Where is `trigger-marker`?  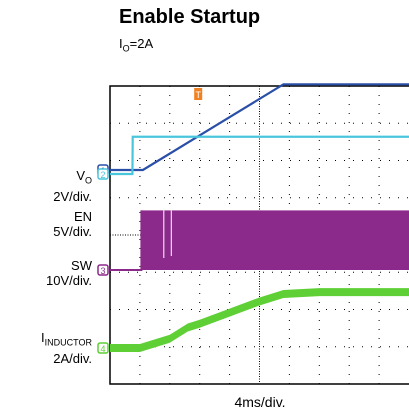
trigger-marker is located at coordinates (198, 94).